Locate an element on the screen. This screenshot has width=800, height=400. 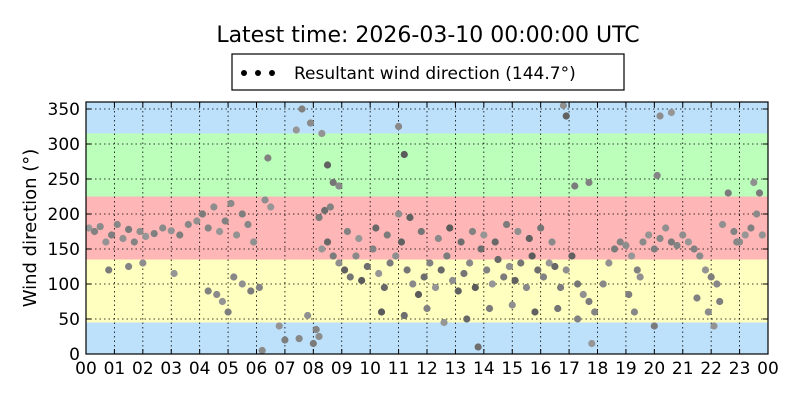
x-tick-label: 20 is located at coordinates (655, 369).